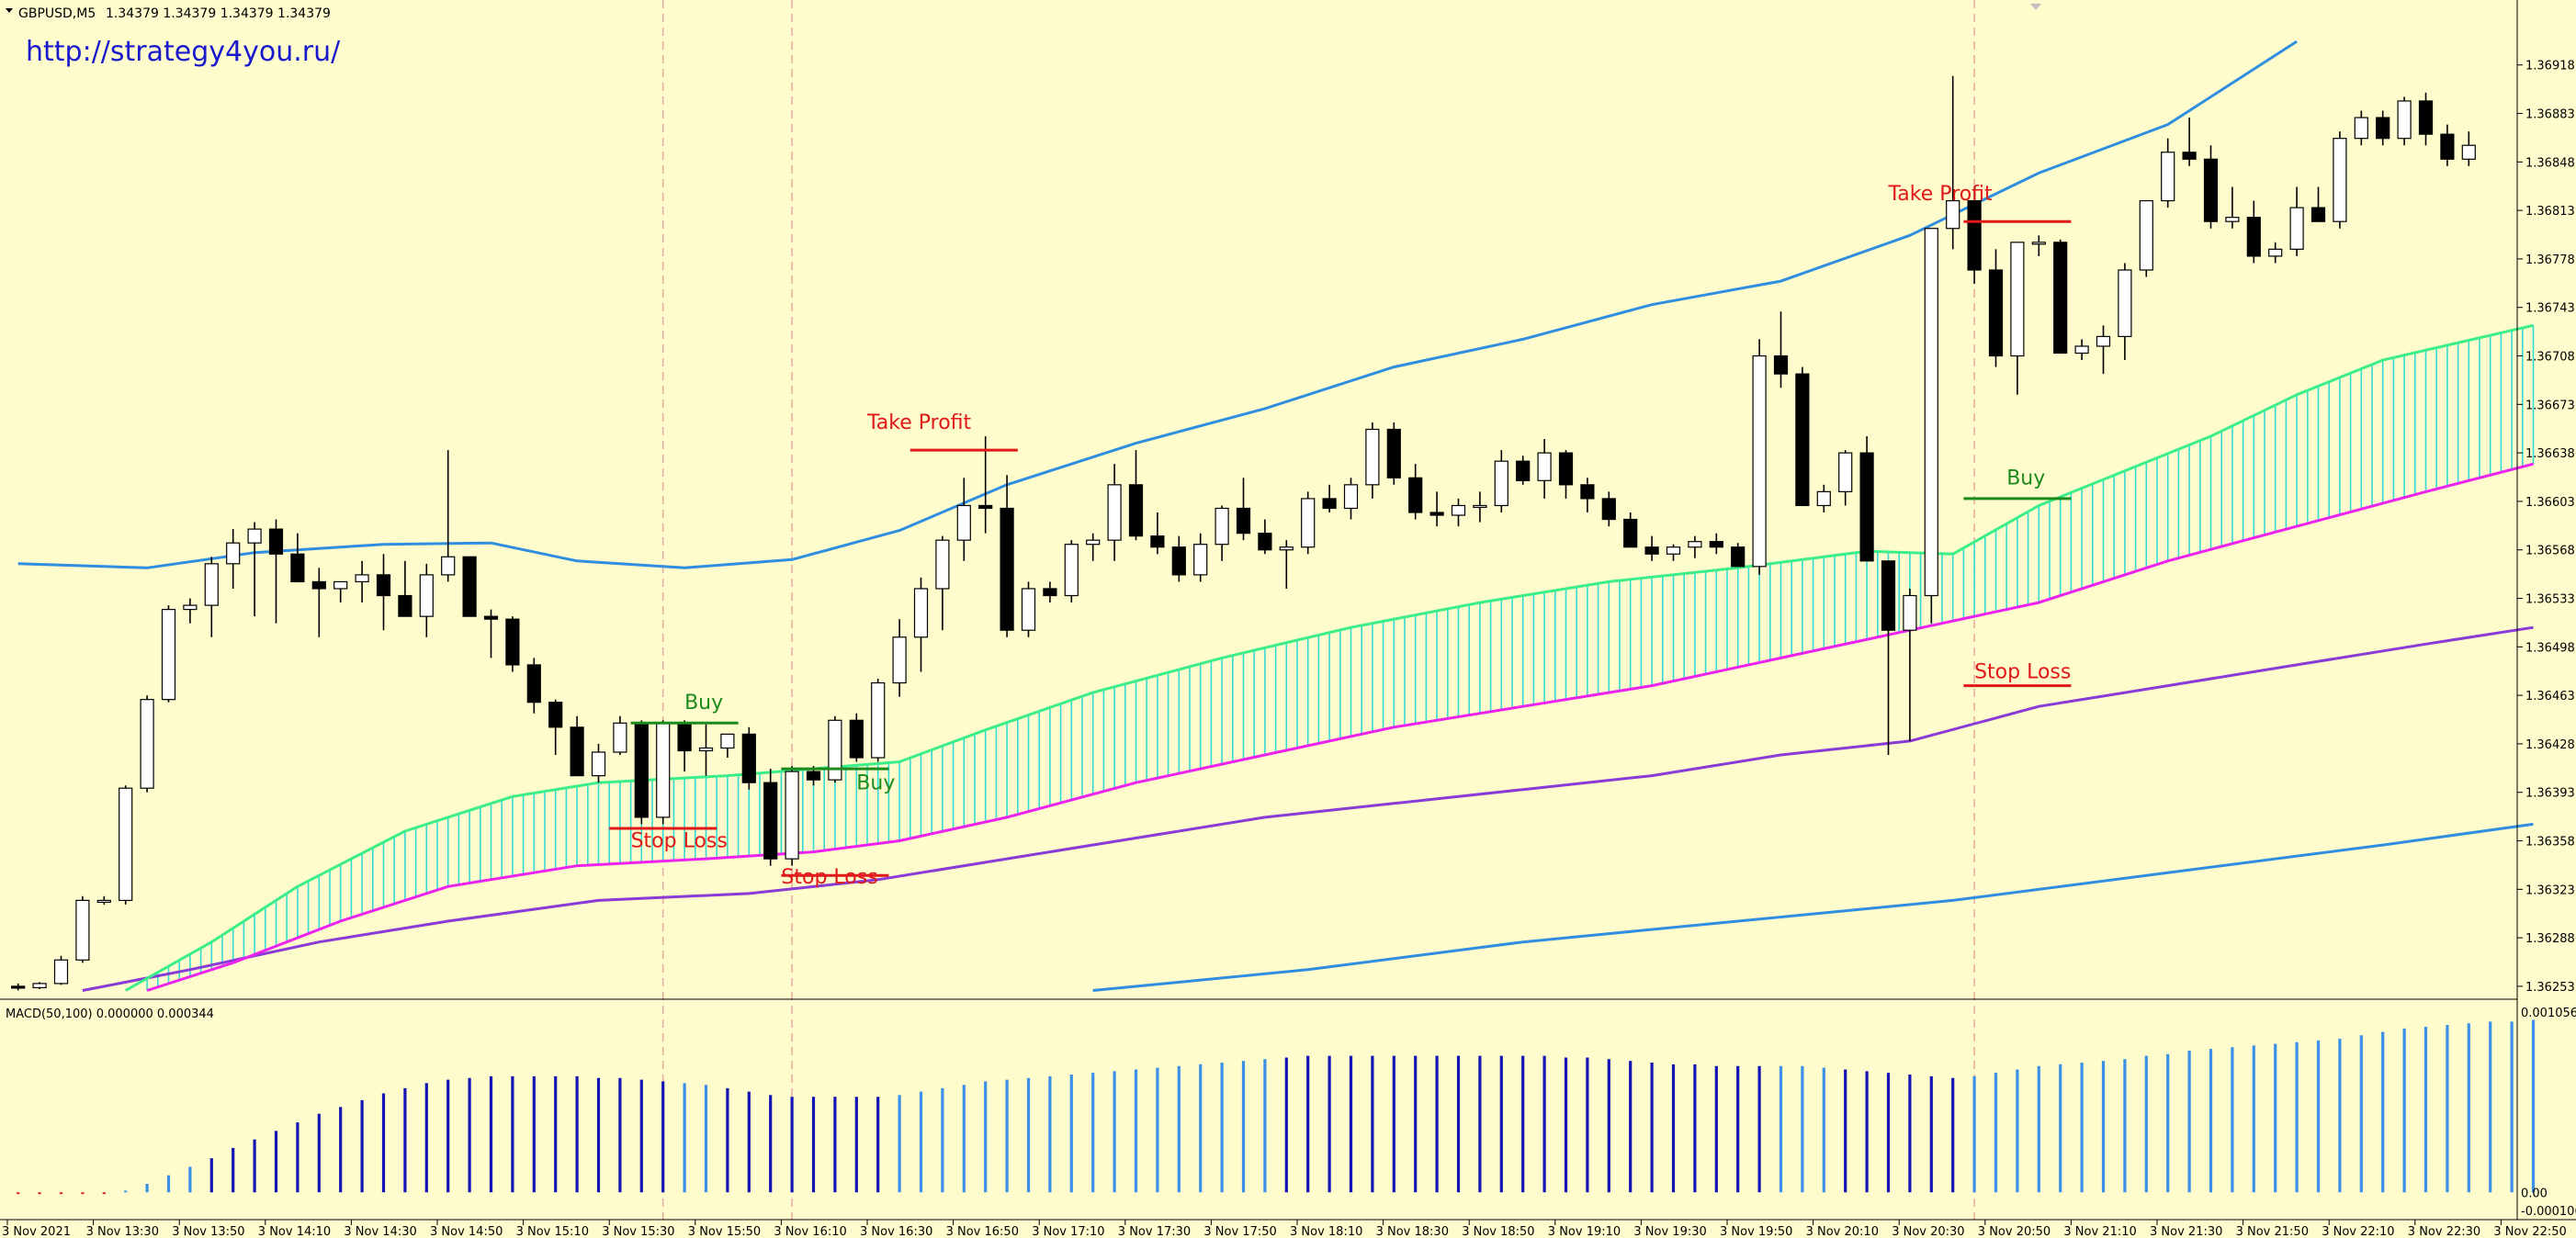  Describe the element at coordinates (552, 1231) in the screenshot. I see `time-tick-label: 3 Nov 15:10` at that location.